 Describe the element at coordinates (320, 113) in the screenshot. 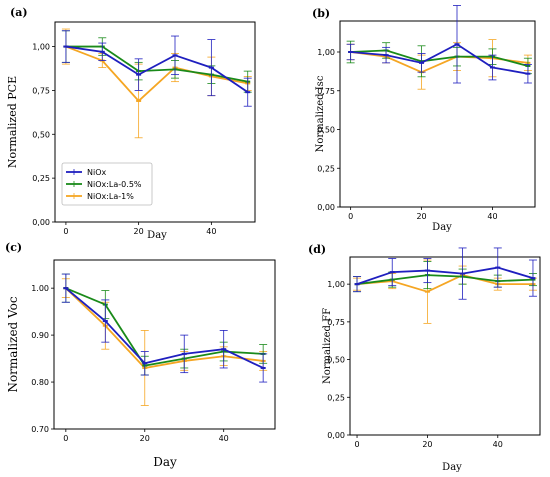

I see `y-axis-label: Normalized Isc` at that location.